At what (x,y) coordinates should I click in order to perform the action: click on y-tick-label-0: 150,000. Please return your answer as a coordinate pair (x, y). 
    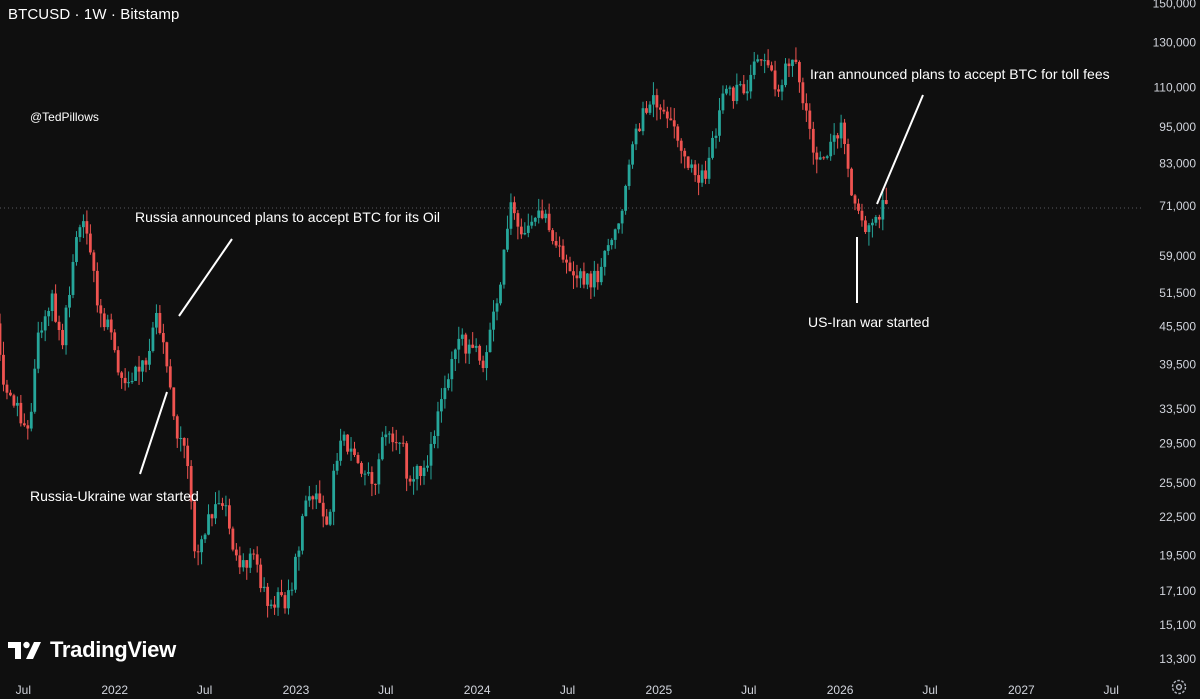
    Looking at the image, I should click on (1175, 5).